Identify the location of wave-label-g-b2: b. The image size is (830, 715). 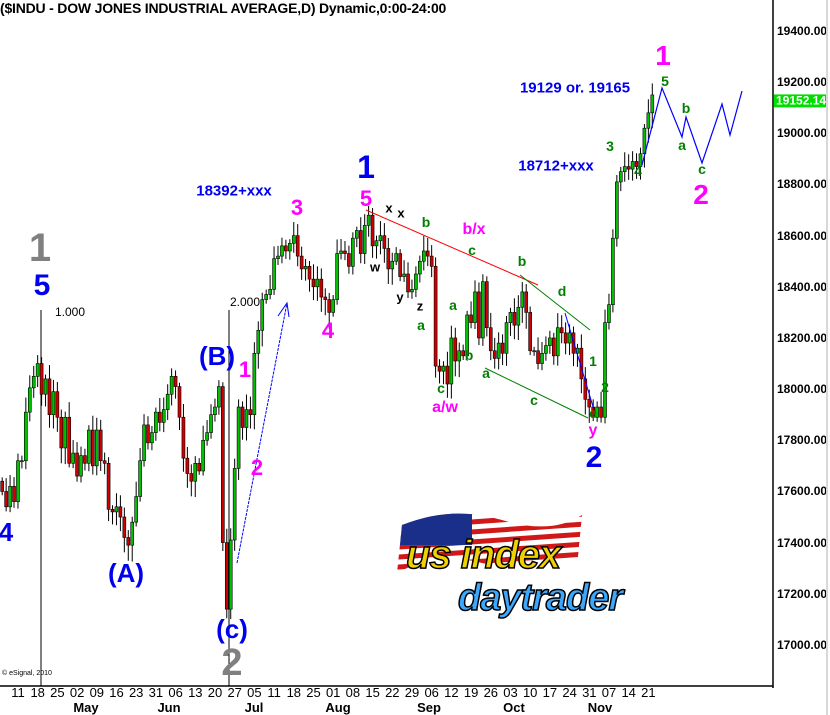
(469, 355).